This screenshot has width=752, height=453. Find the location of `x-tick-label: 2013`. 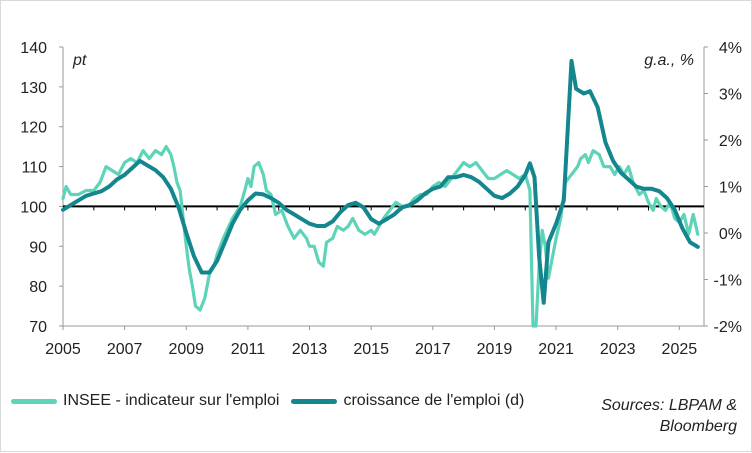

x-tick-label: 2013 is located at coordinates (310, 349).